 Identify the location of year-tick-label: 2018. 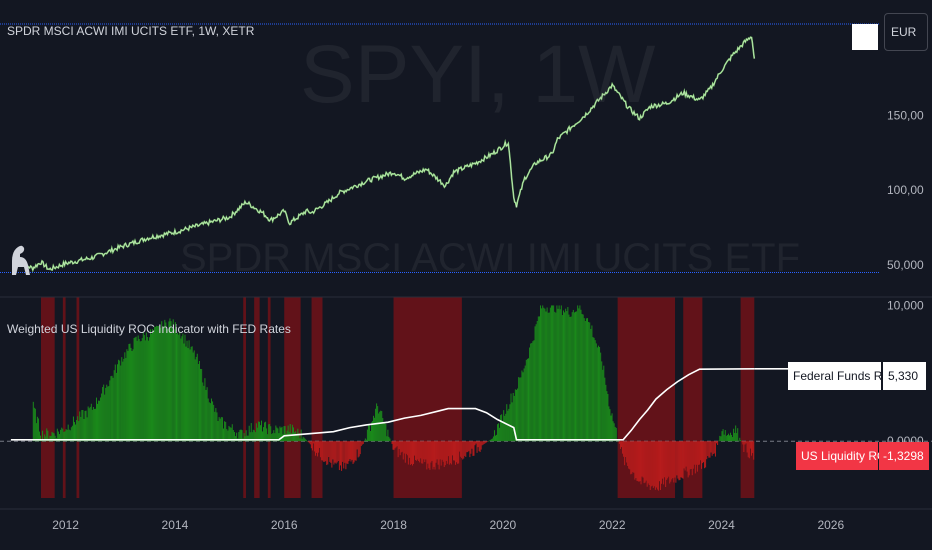
(393, 525).